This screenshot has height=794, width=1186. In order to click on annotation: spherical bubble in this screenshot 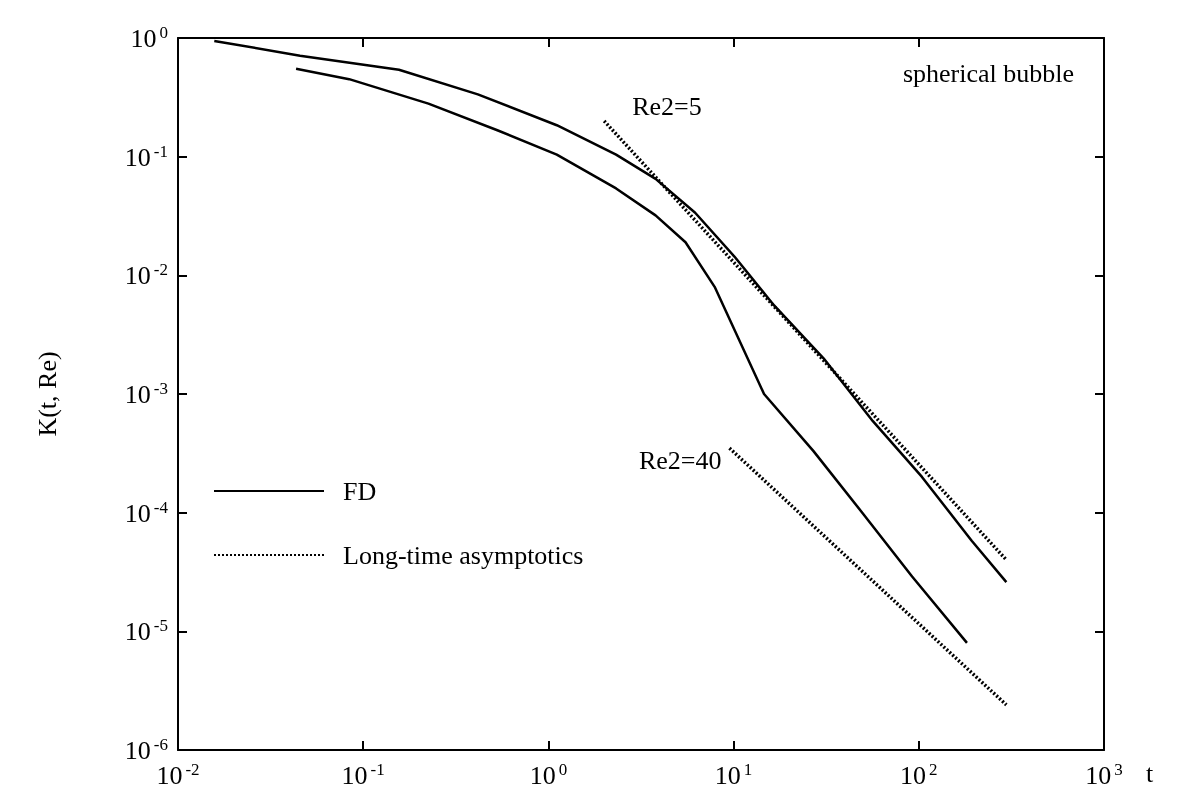, I will do `click(988, 73)`.